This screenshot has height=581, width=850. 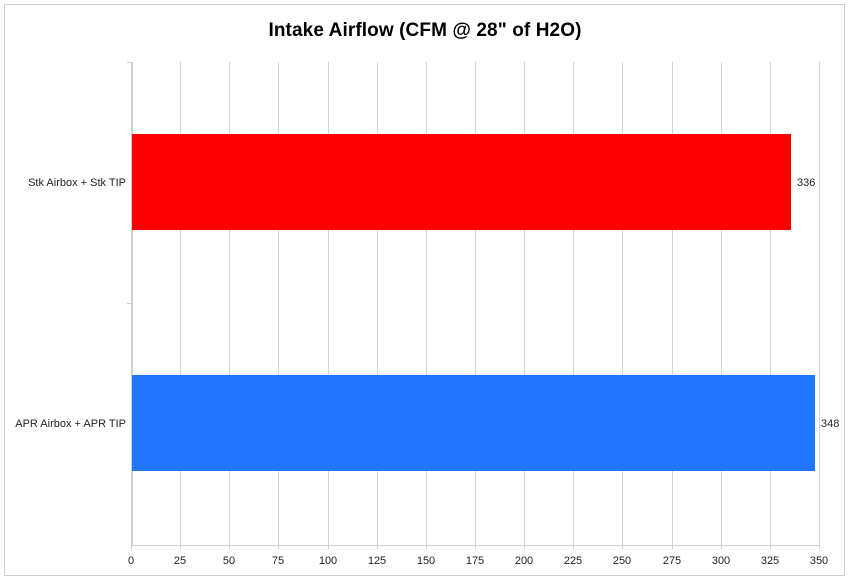 I want to click on x-tick-label: 175, so click(x=475, y=561).